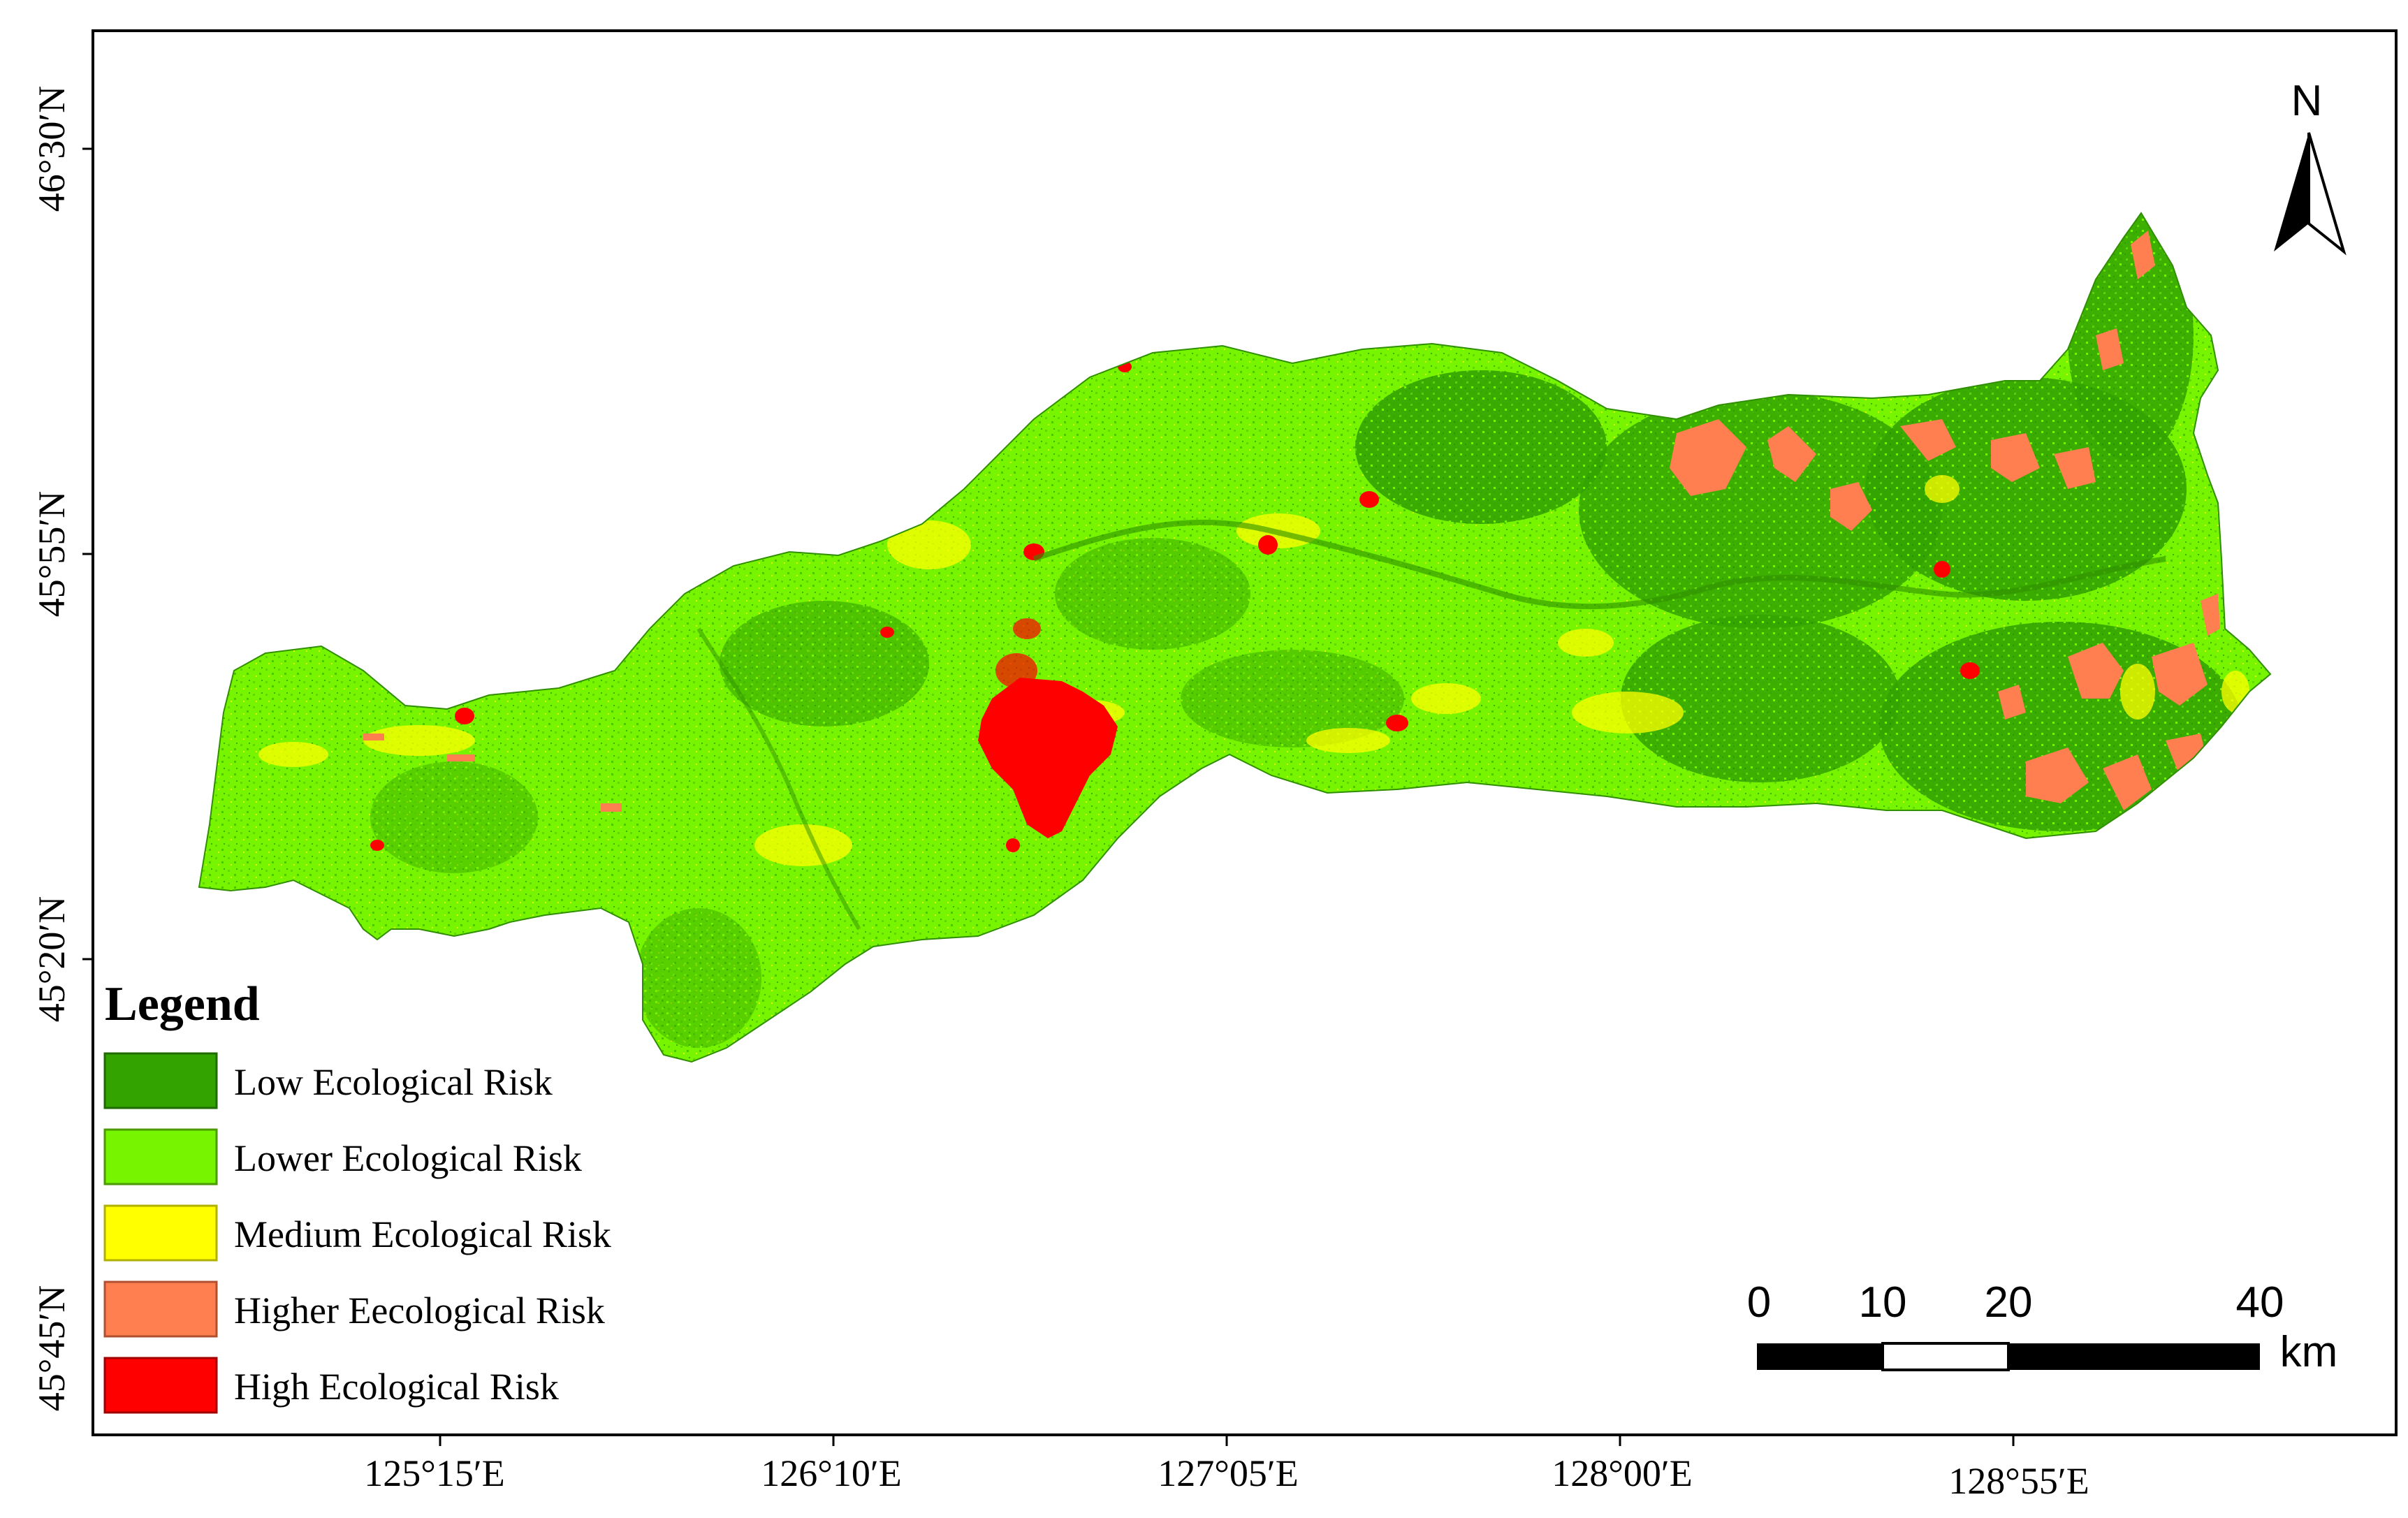  Describe the element at coordinates (2291, 192) in the screenshot. I see `north-arrow-icon` at that location.